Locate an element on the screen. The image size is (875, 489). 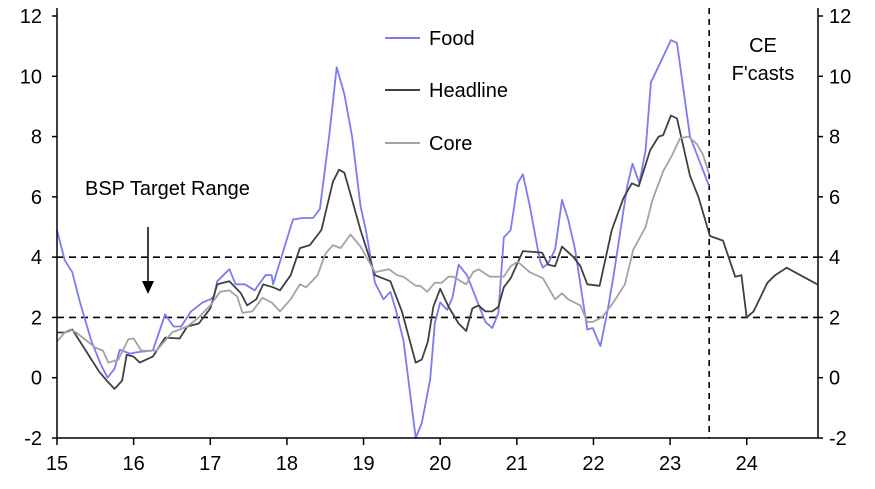
y-tick-label-right: 12 is located at coordinates (840, 17).